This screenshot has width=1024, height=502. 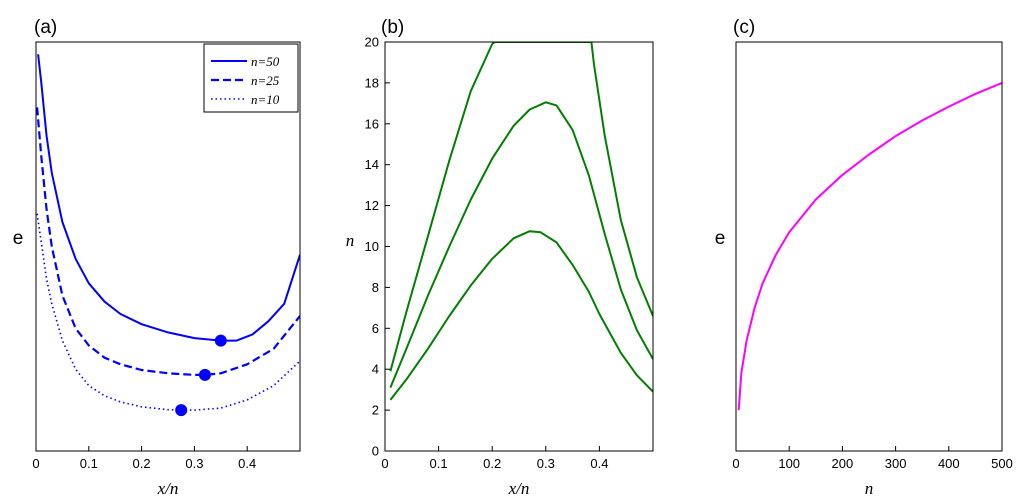 What do you see at coordinates (181, 410) in the screenshot?
I see `panel-a-marker-n=10` at bounding box center [181, 410].